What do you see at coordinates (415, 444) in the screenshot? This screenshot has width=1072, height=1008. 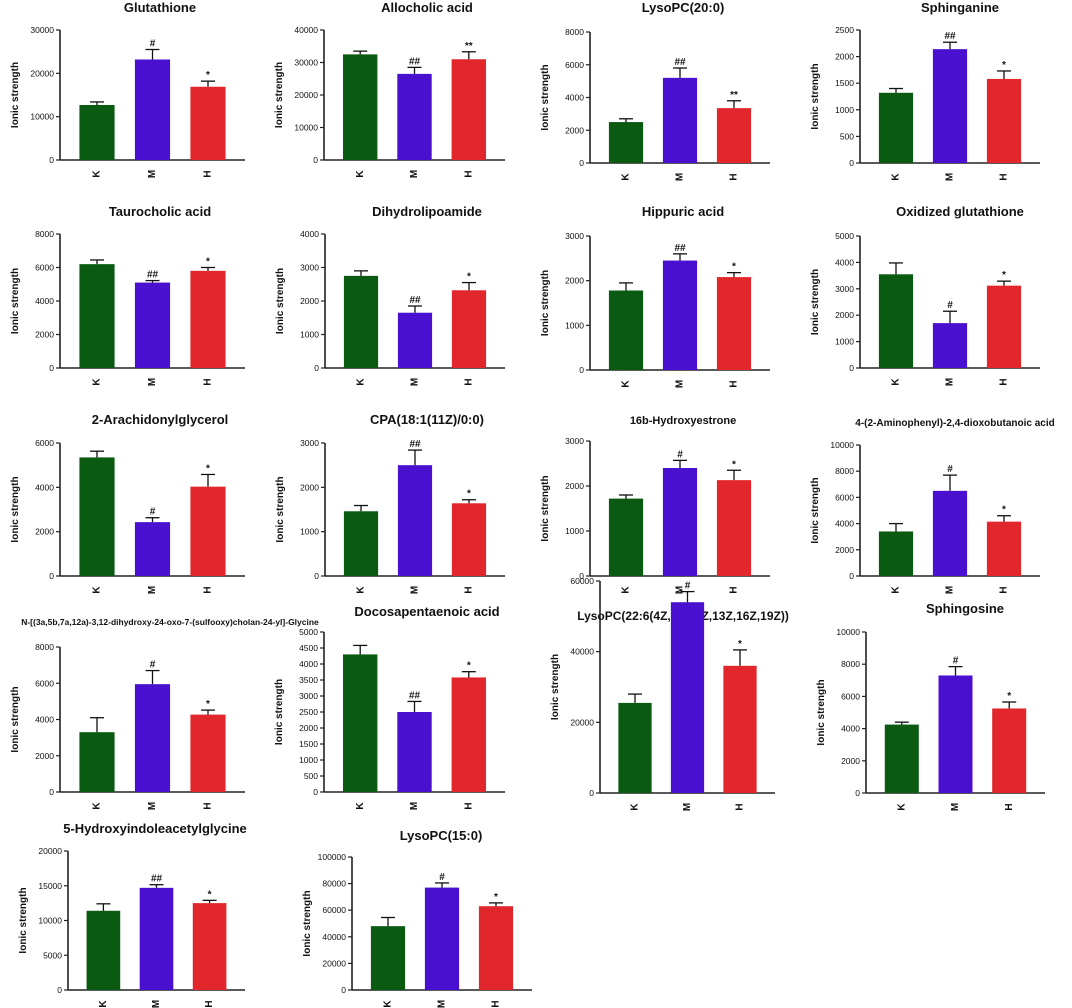 I see `significance-label: ##` at bounding box center [415, 444].